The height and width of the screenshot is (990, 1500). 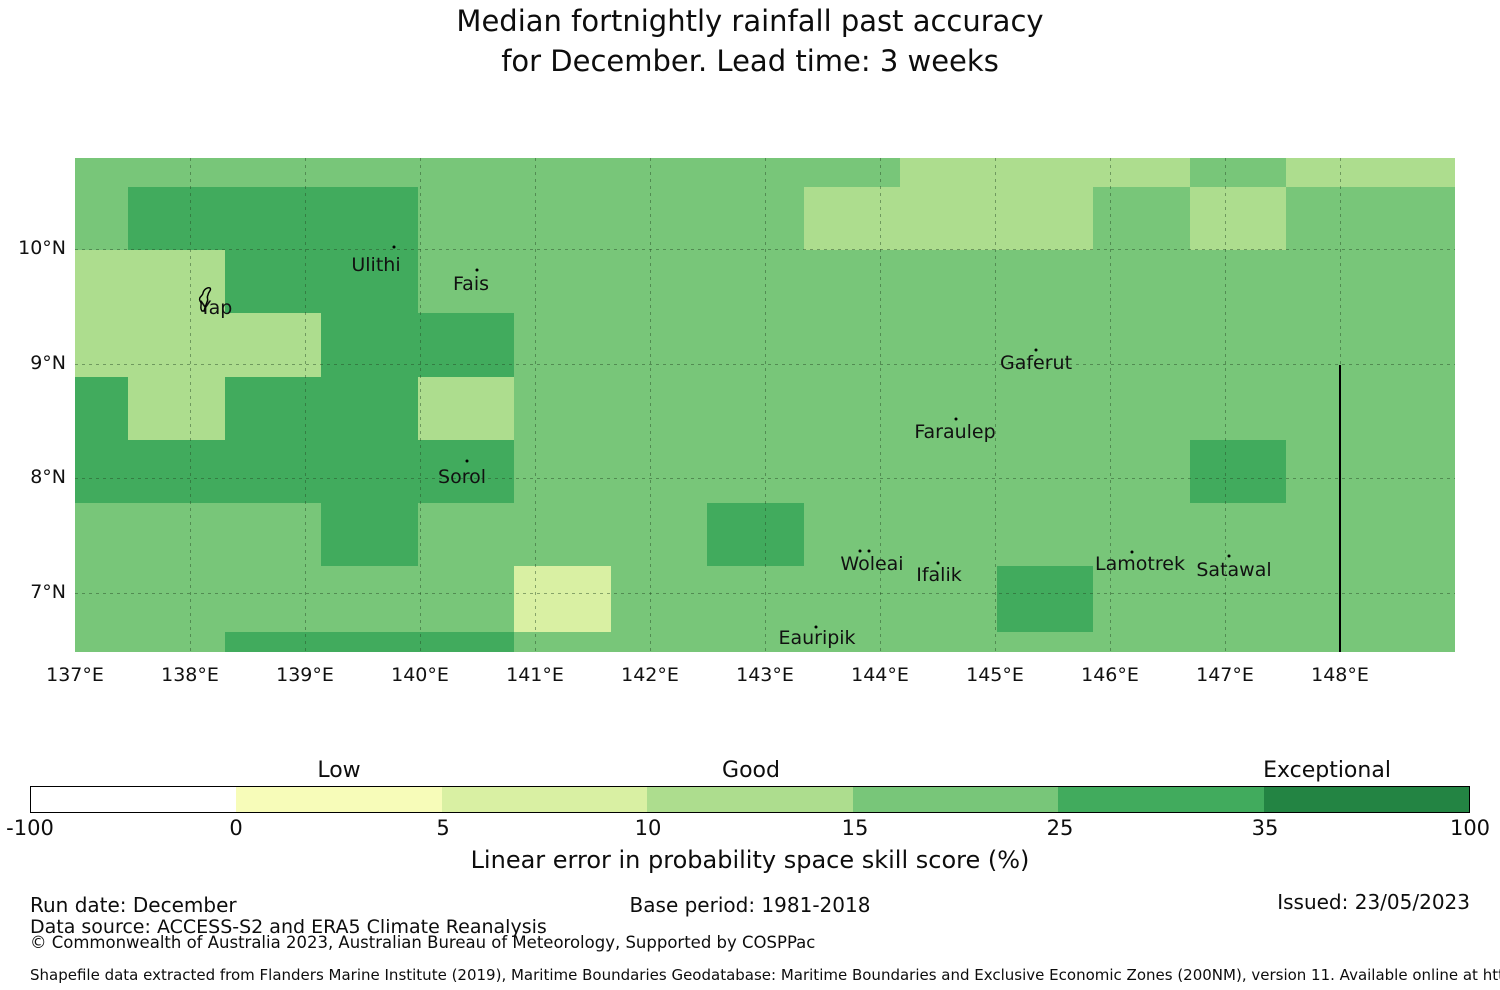 I want to click on island-label: Ulithi, so click(x=376, y=265).